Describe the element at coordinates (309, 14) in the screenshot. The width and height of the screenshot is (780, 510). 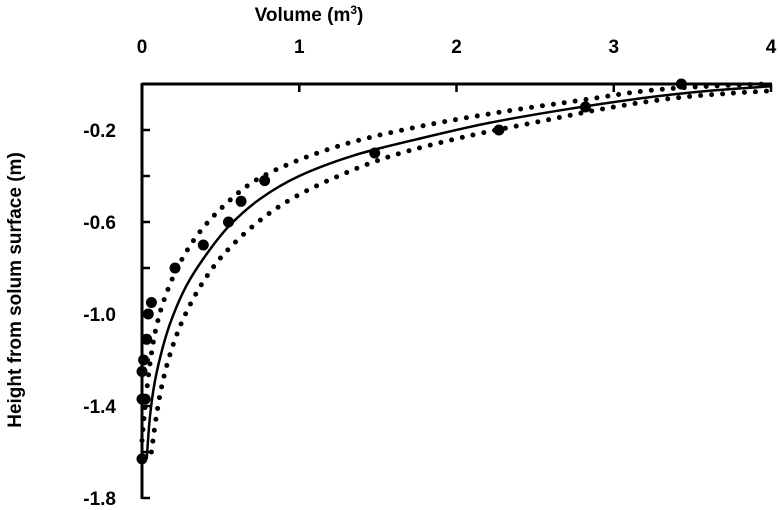
I see `x-axis-title: Volume (m3)` at that location.